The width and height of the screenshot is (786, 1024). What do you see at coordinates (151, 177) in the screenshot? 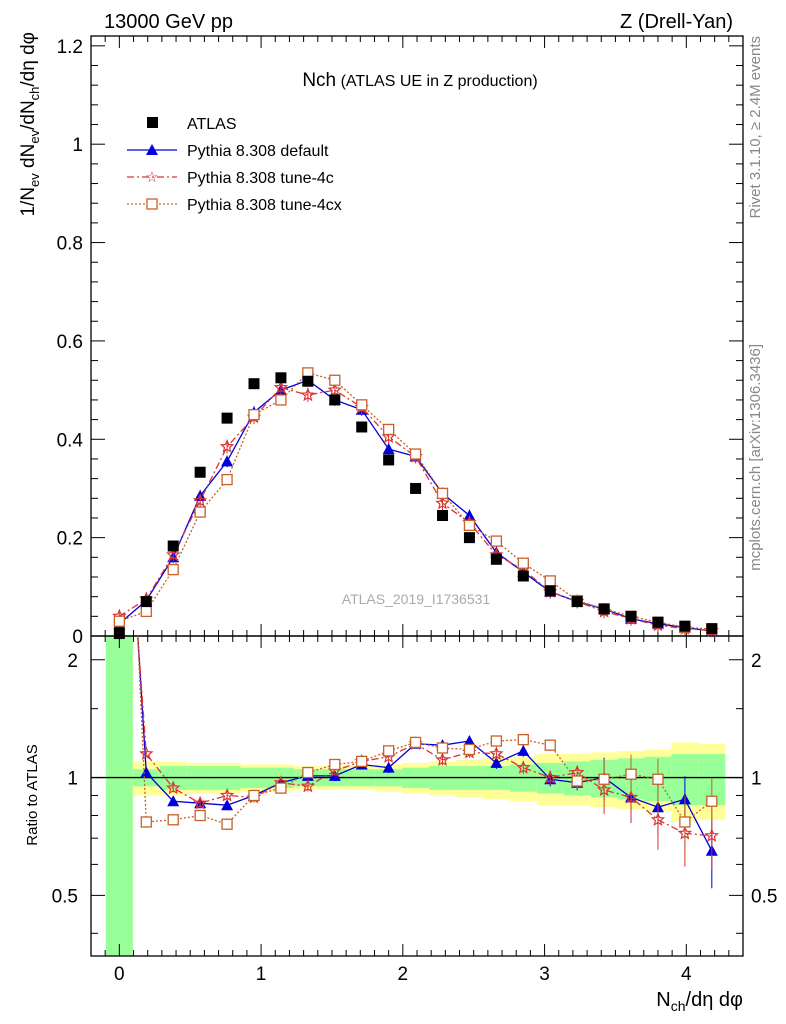
I see `legend-marker-tune4c: ☆` at bounding box center [151, 177].